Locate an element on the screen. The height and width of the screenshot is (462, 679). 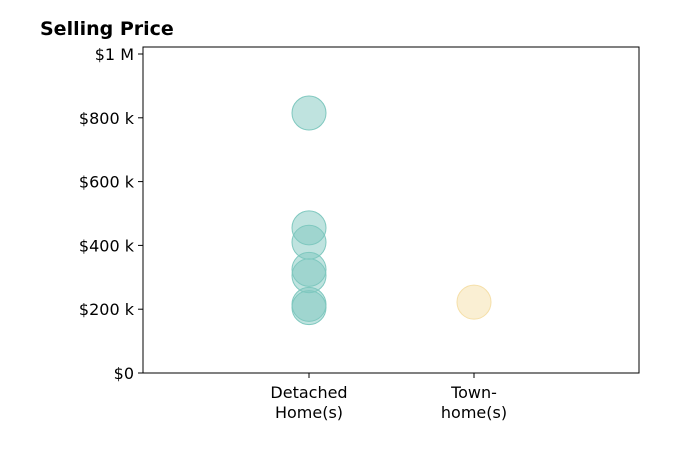
x-tick-label: Home(s) is located at coordinates (309, 412).